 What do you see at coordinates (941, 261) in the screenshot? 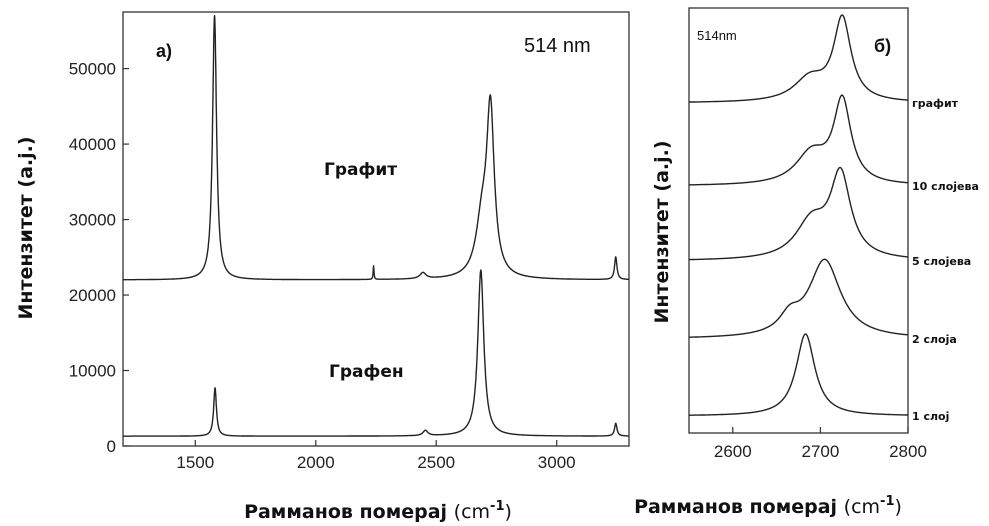
I see `layer-label: 5 слојева` at bounding box center [941, 261].